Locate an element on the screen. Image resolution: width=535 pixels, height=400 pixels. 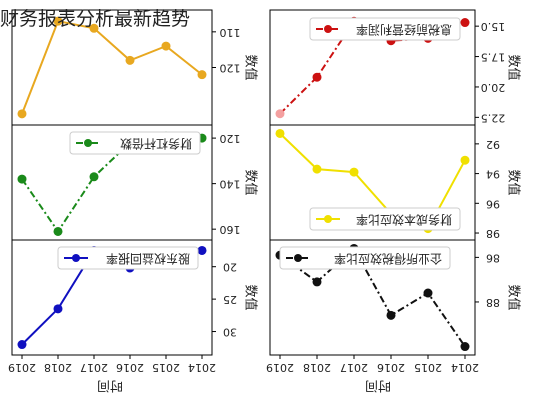
series-line-tax-efficiency is located at coordinates (372, 297).